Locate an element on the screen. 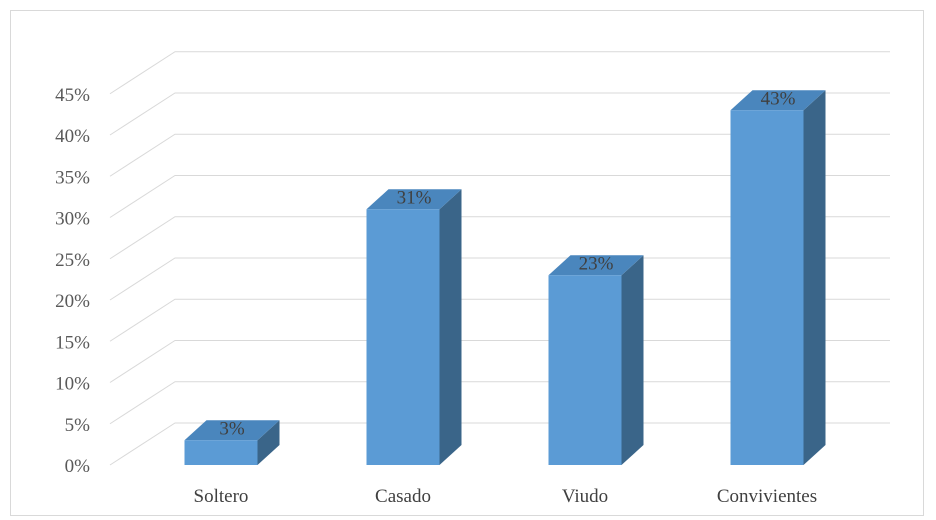 Image resolution: width=936 pixels, height=520 pixels. data-label: 3% is located at coordinates (232, 428).